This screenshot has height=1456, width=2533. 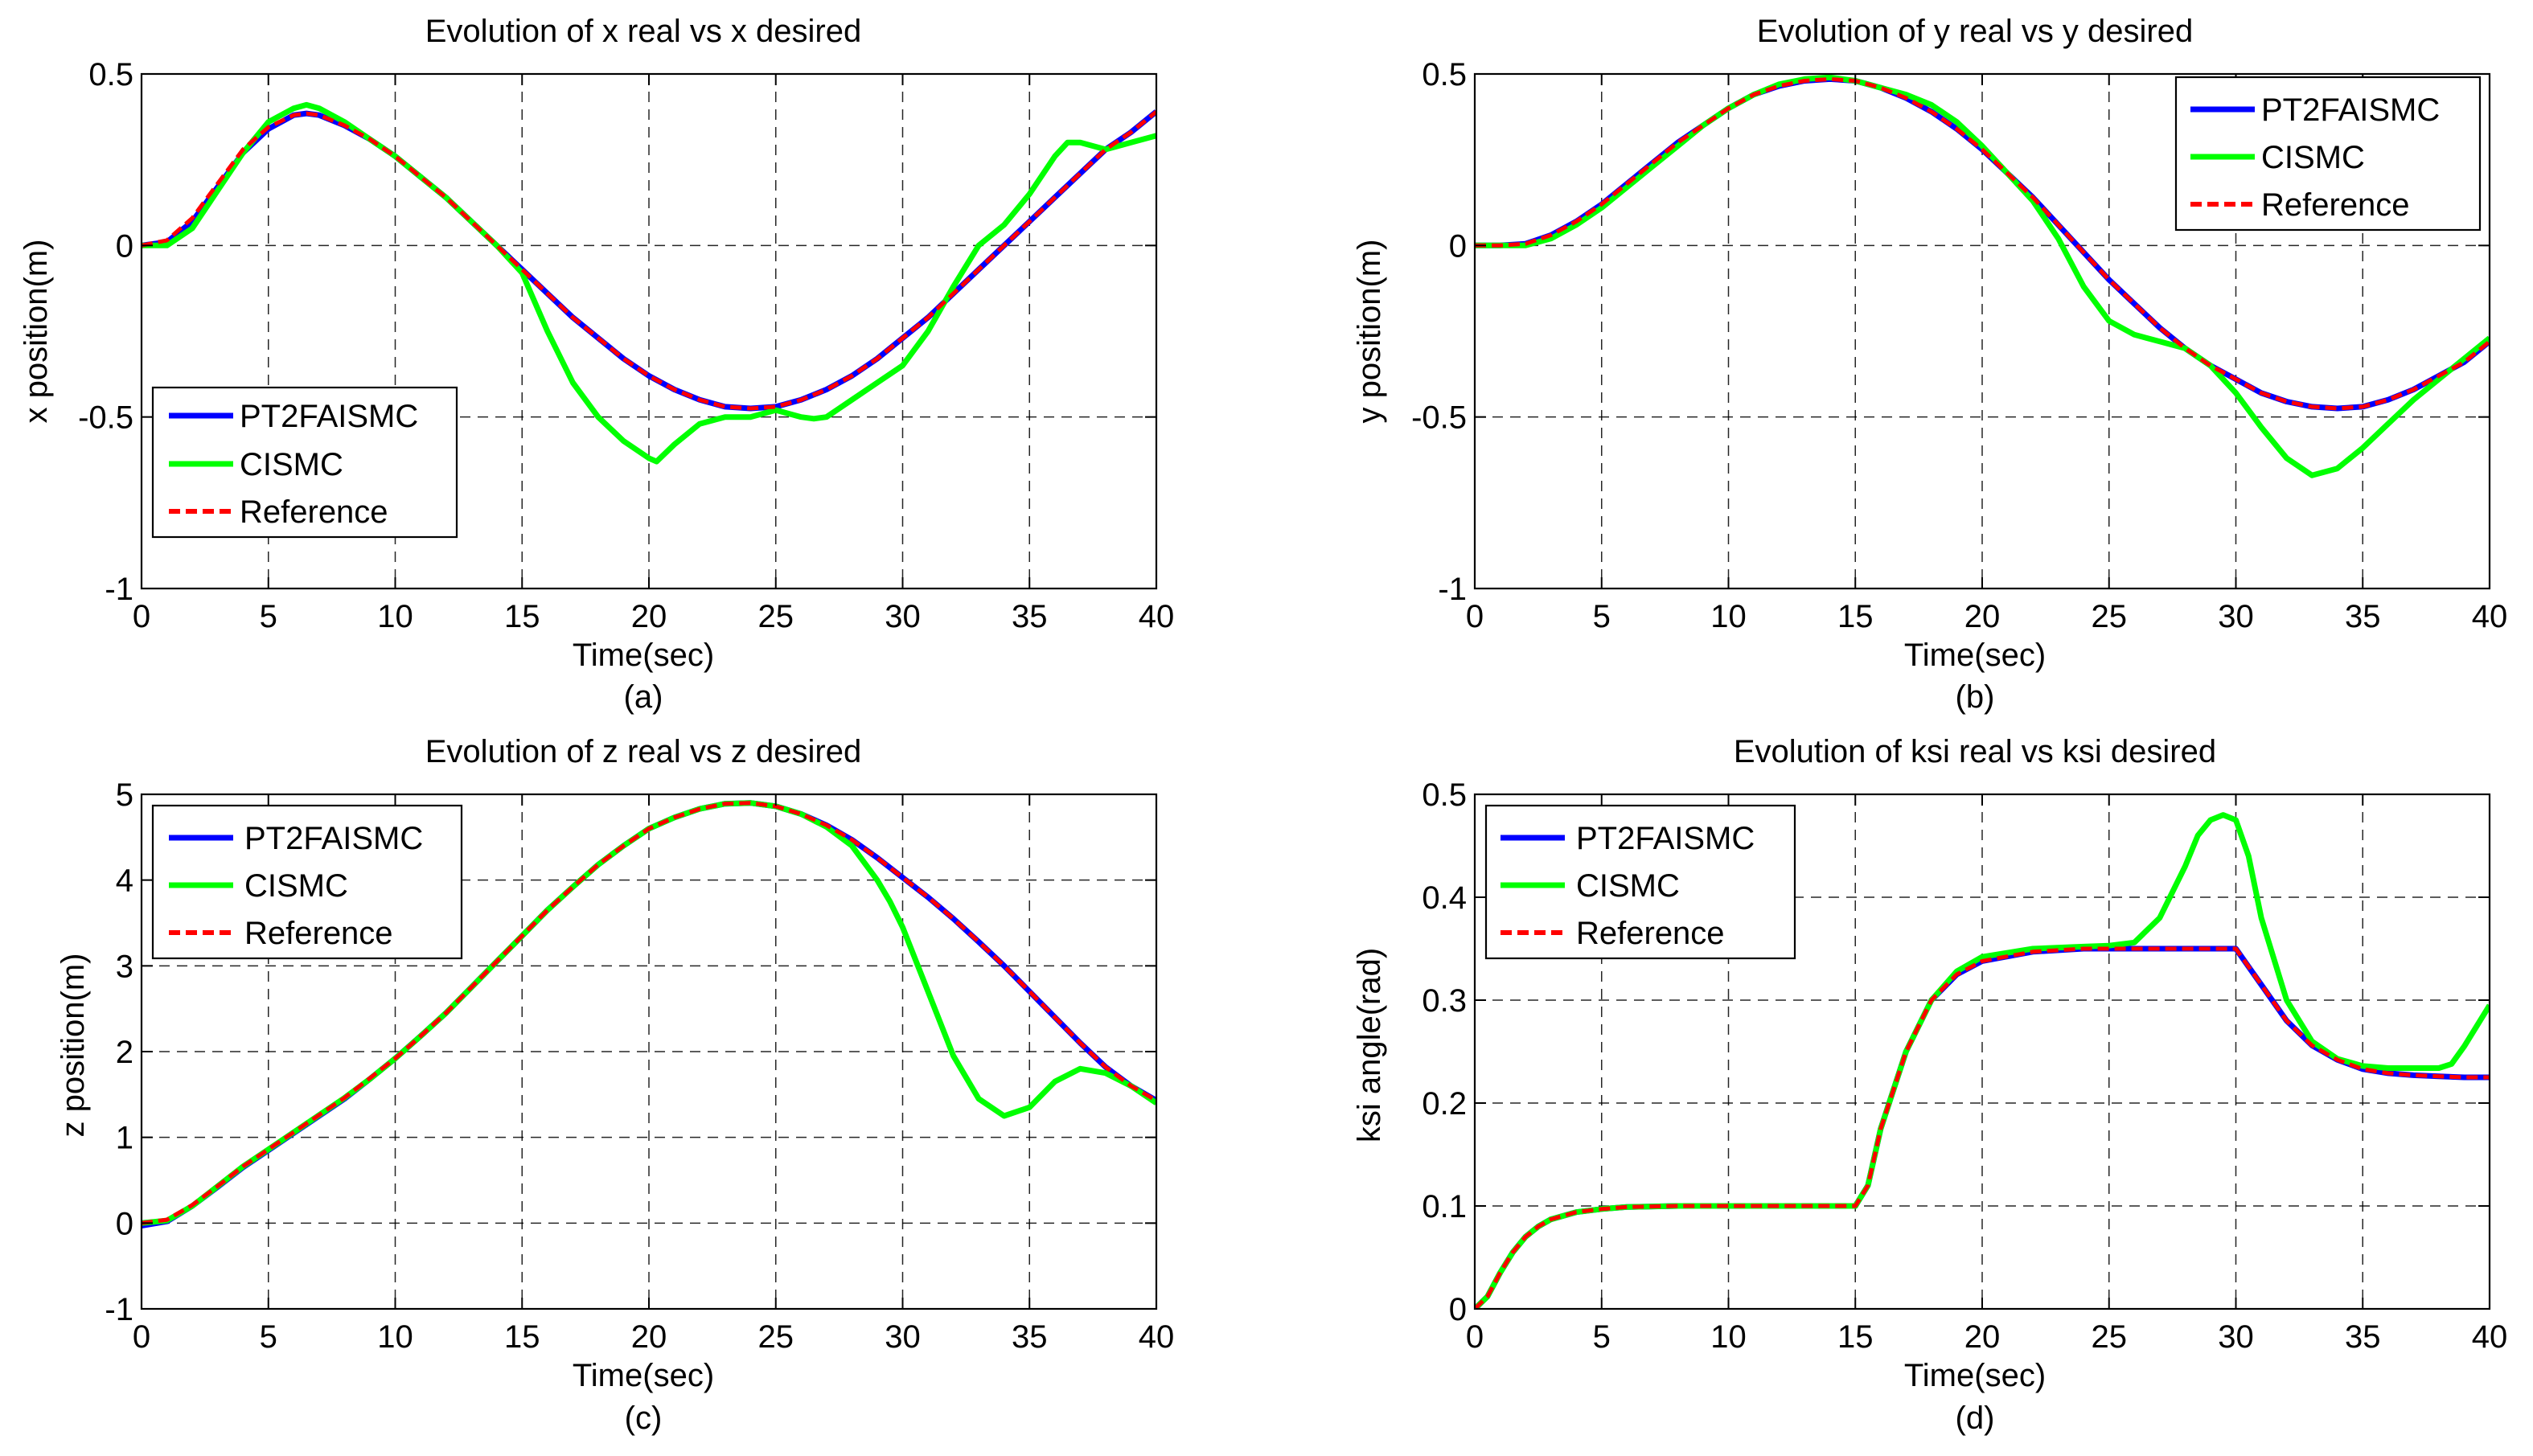 What do you see at coordinates (644, 1418) in the screenshot?
I see `subplot-caption: (c)` at bounding box center [644, 1418].